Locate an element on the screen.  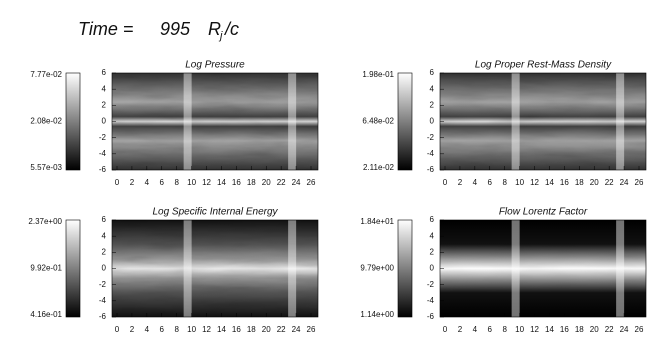
unit-rest: /c is located at coordinates (231, 29).